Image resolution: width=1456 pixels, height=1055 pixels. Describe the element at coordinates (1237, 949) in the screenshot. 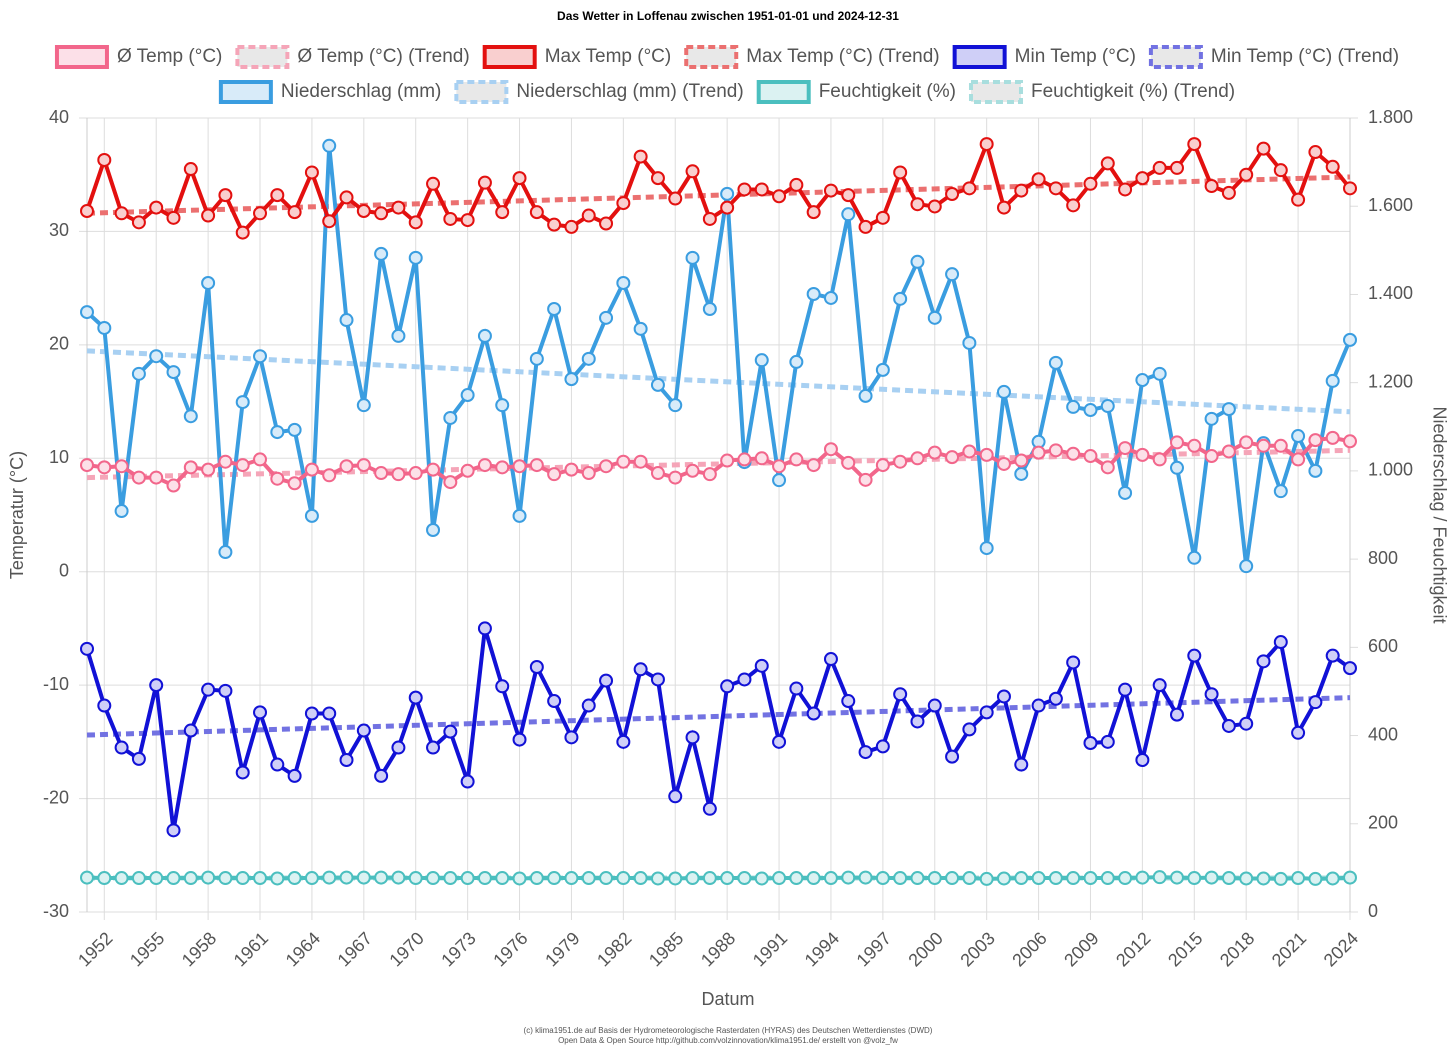

I see `x-tick-label: 2018` at that location.